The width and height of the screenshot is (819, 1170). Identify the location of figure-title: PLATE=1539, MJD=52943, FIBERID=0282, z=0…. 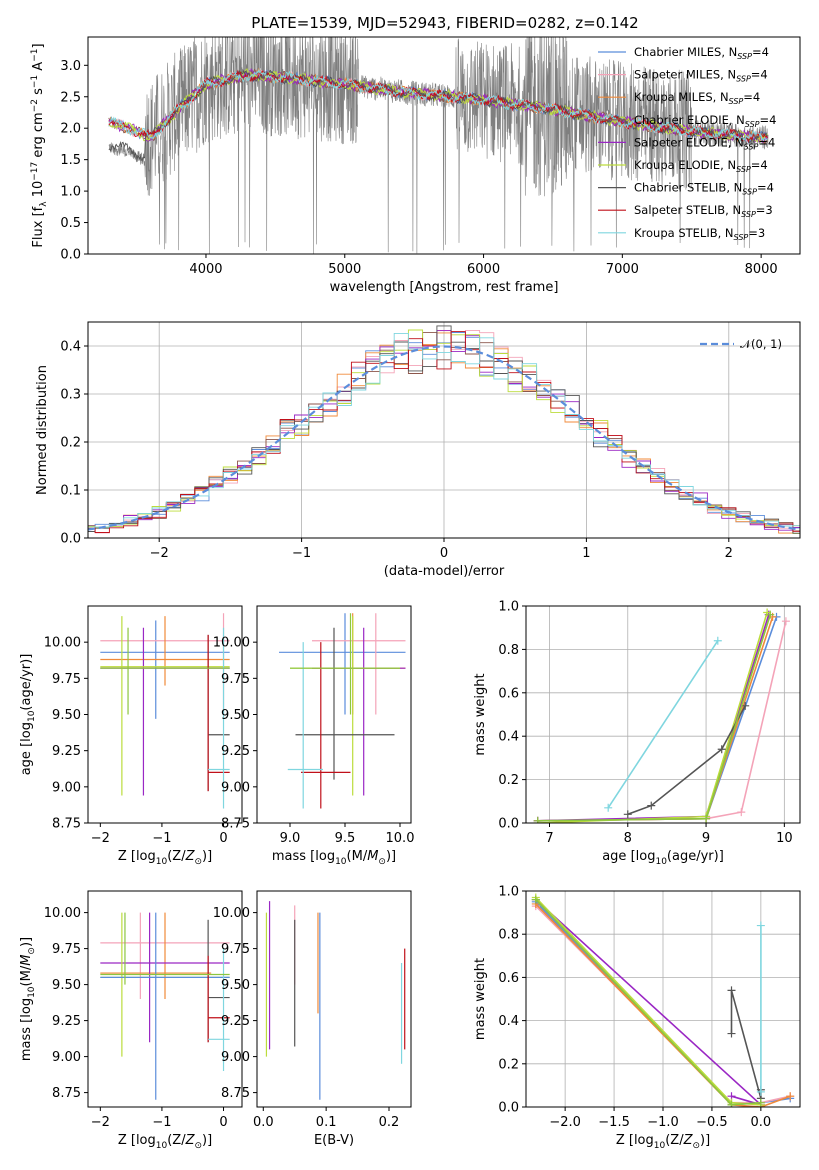
(444, 23).